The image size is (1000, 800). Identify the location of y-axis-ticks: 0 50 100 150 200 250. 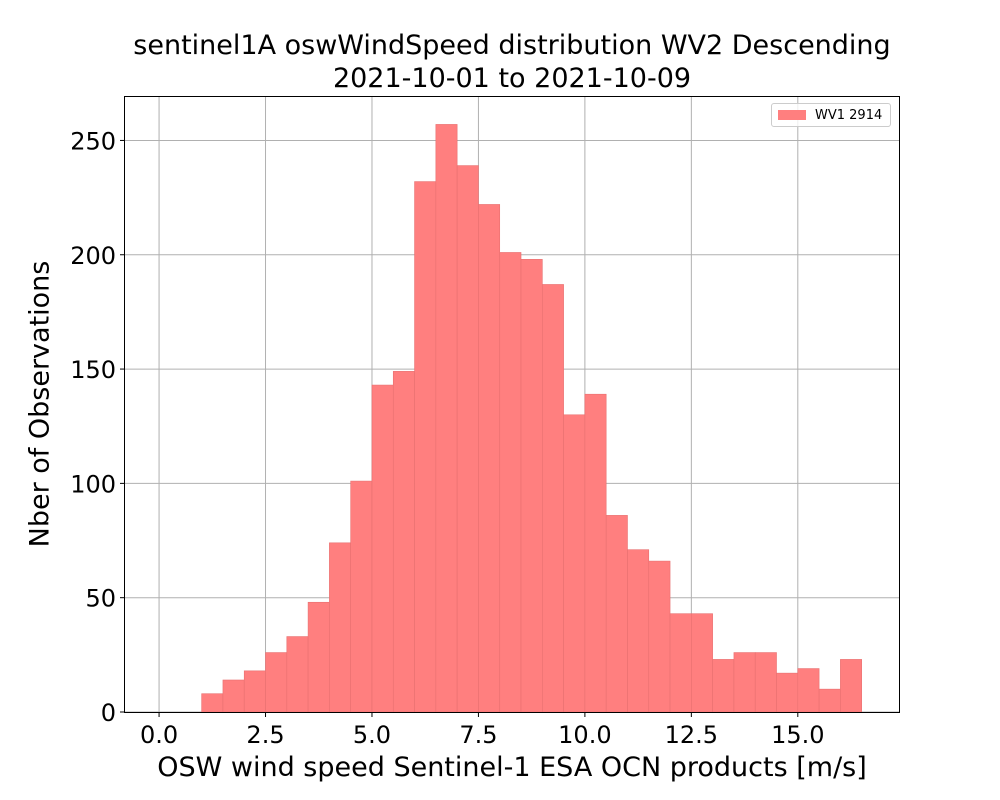
(97, 427).